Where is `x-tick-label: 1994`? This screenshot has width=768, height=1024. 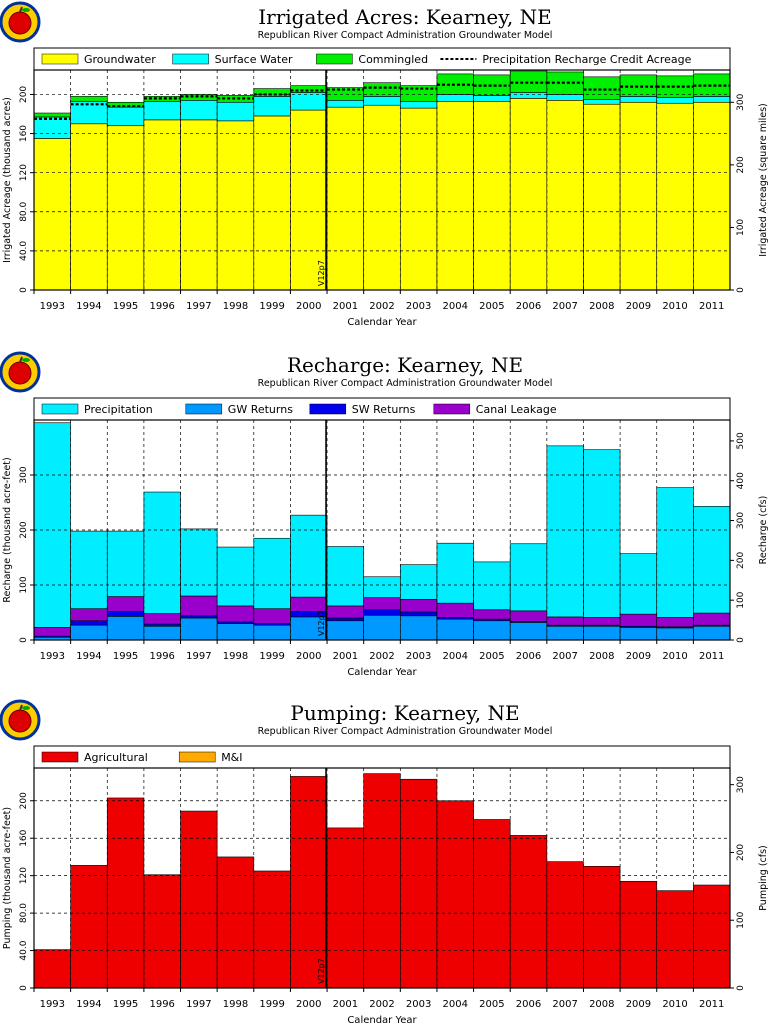
x-tick-label: 1994 is located at coordinates (88, 1004).